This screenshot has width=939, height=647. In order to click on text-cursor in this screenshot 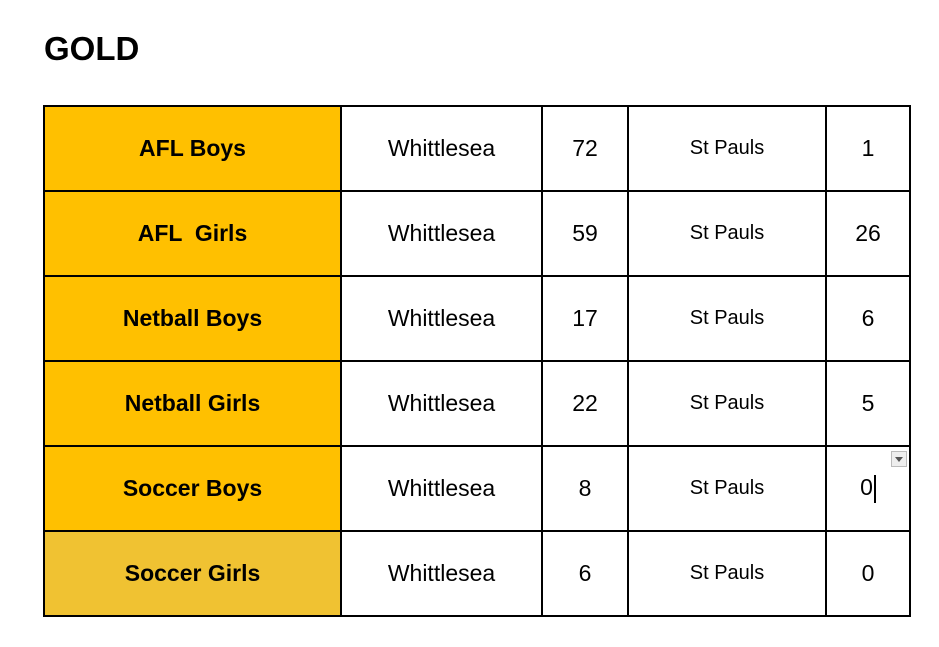, I will do `click(874, 488)`.